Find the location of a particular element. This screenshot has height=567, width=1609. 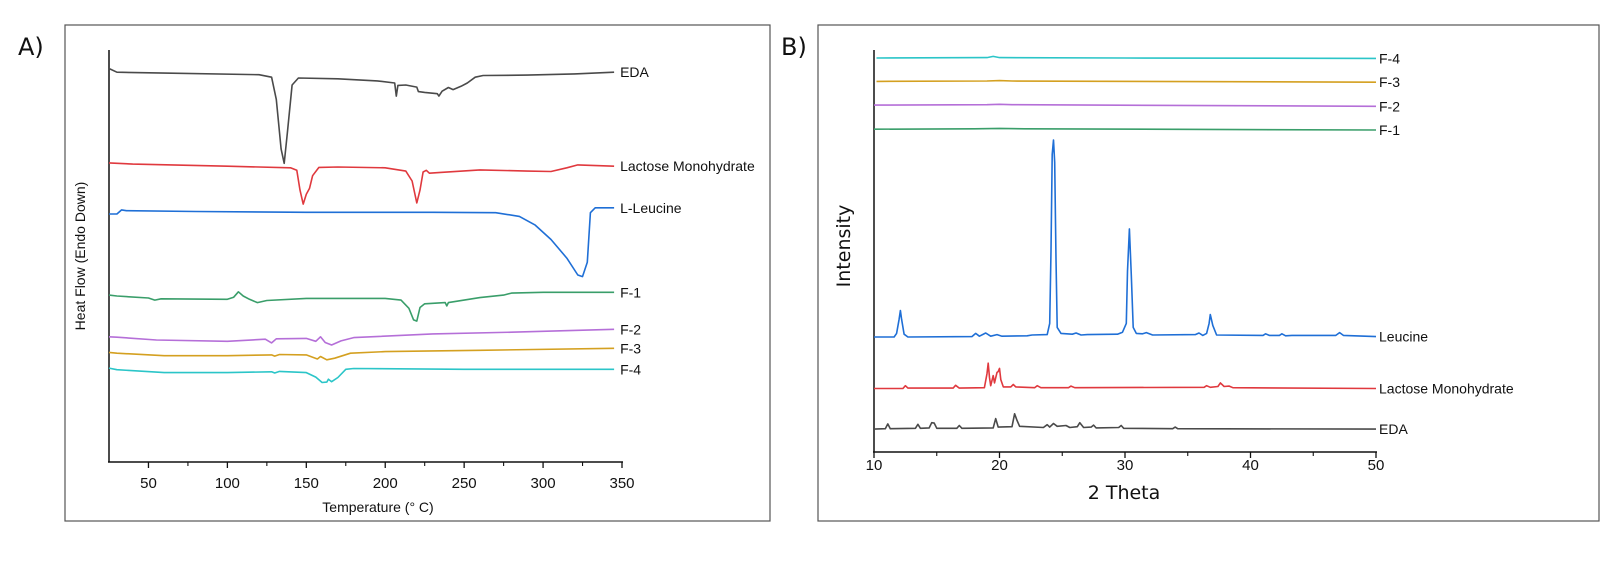

panel-a-x-tick-labels: 50 100 150 200 250 300 350 is located at coordinates (387, 483).